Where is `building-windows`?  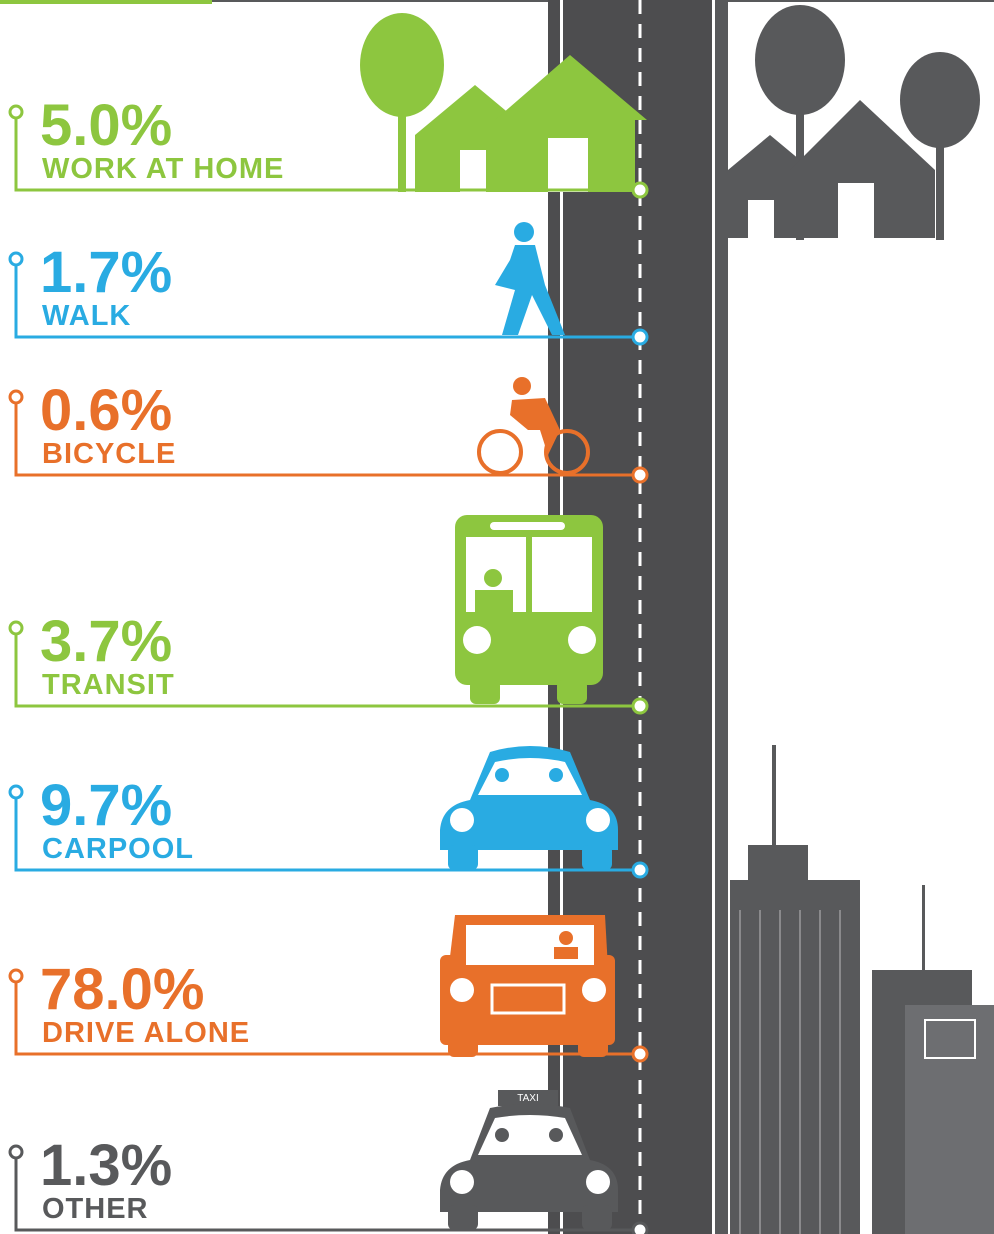
building-windows is located at coordinates (790, 1072).